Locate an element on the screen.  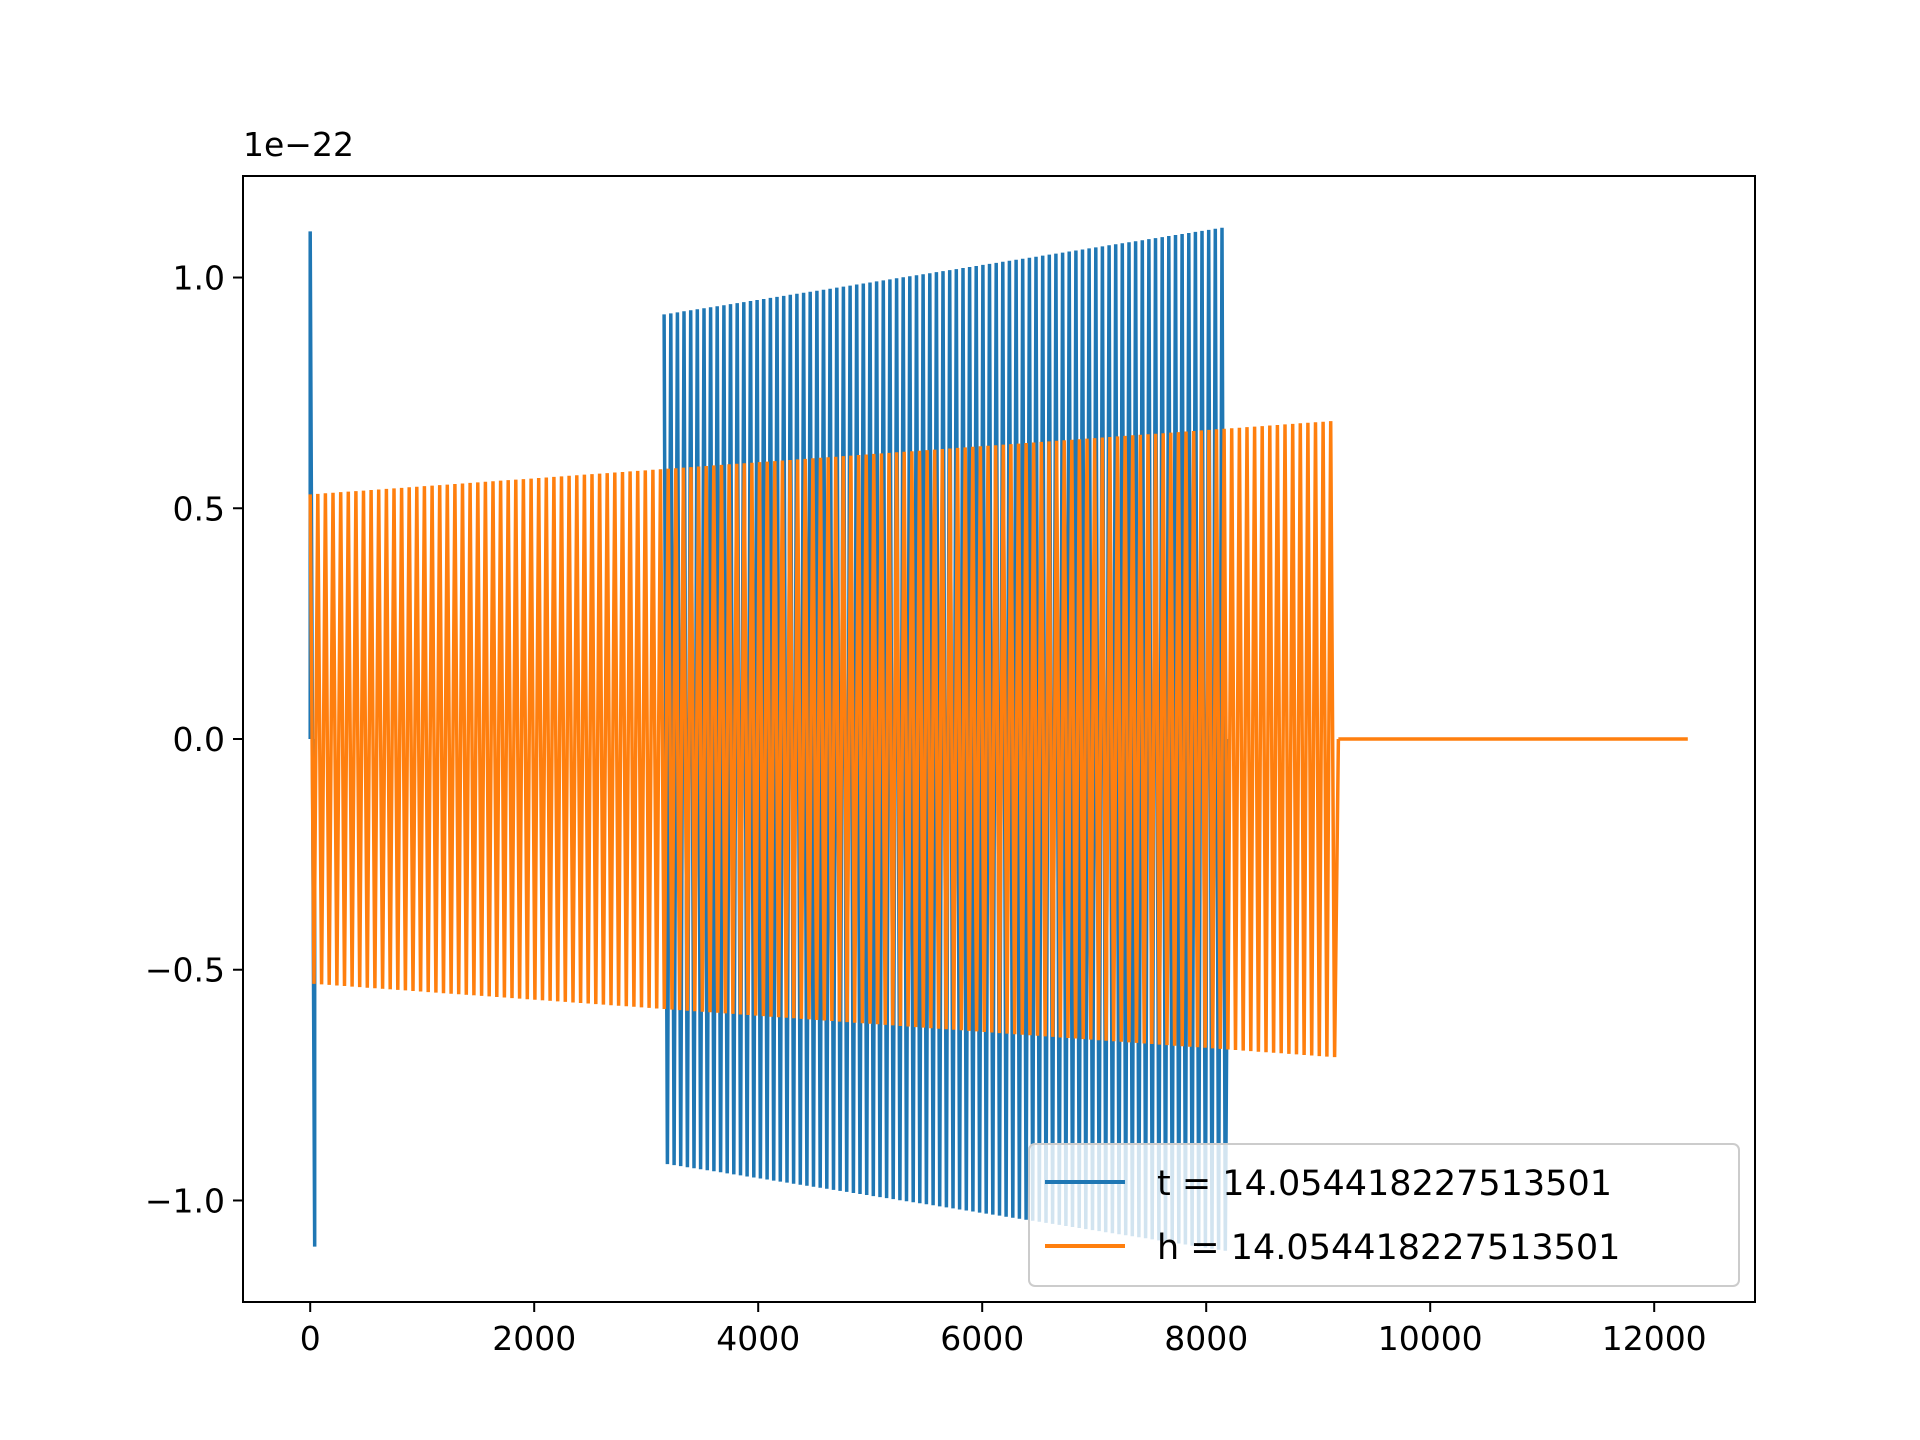
x-tick-label: 0 is located at coordinates (310, 1338).